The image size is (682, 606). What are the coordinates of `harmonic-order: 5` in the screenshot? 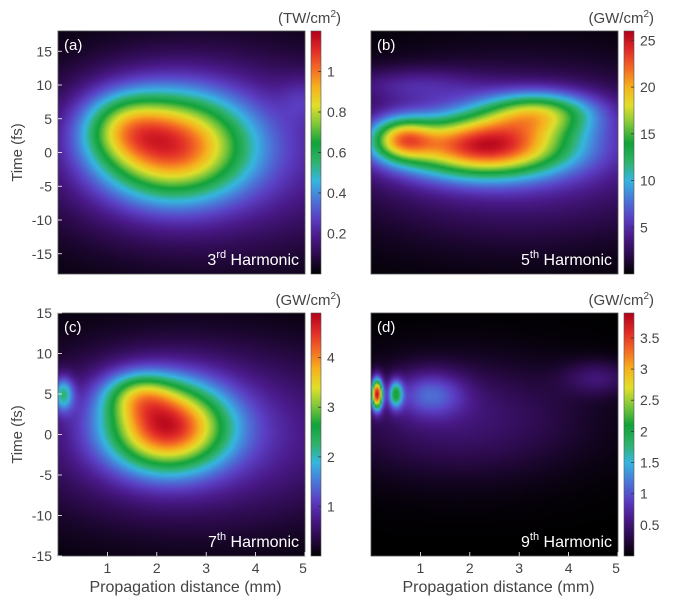 It's located at (525, 260).